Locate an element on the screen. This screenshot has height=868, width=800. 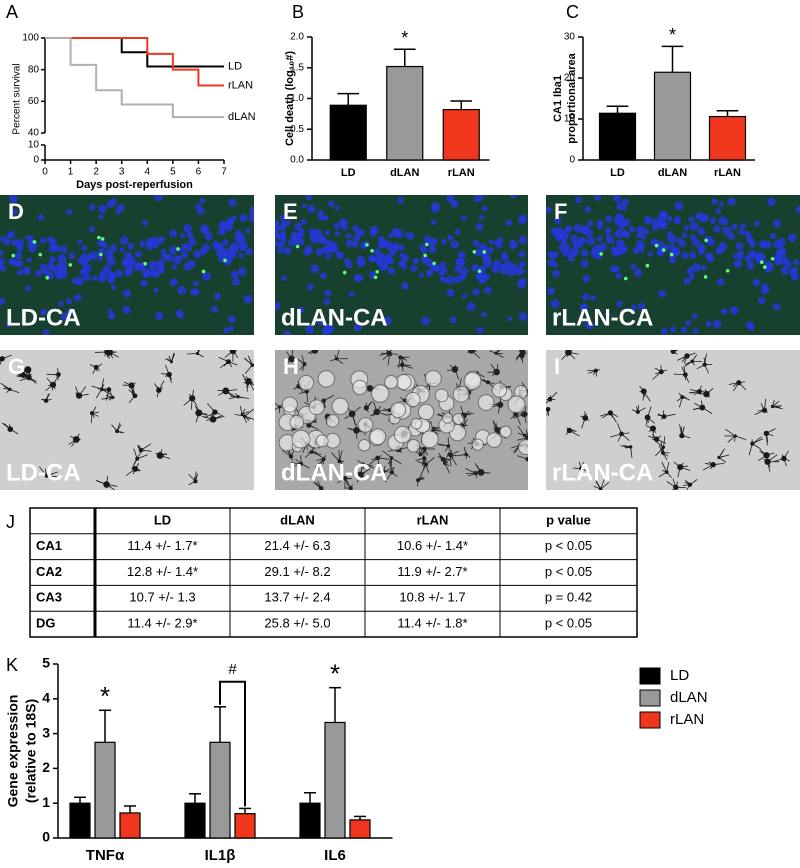
y-tick-label: 0 is located at coordinates (46, 837).